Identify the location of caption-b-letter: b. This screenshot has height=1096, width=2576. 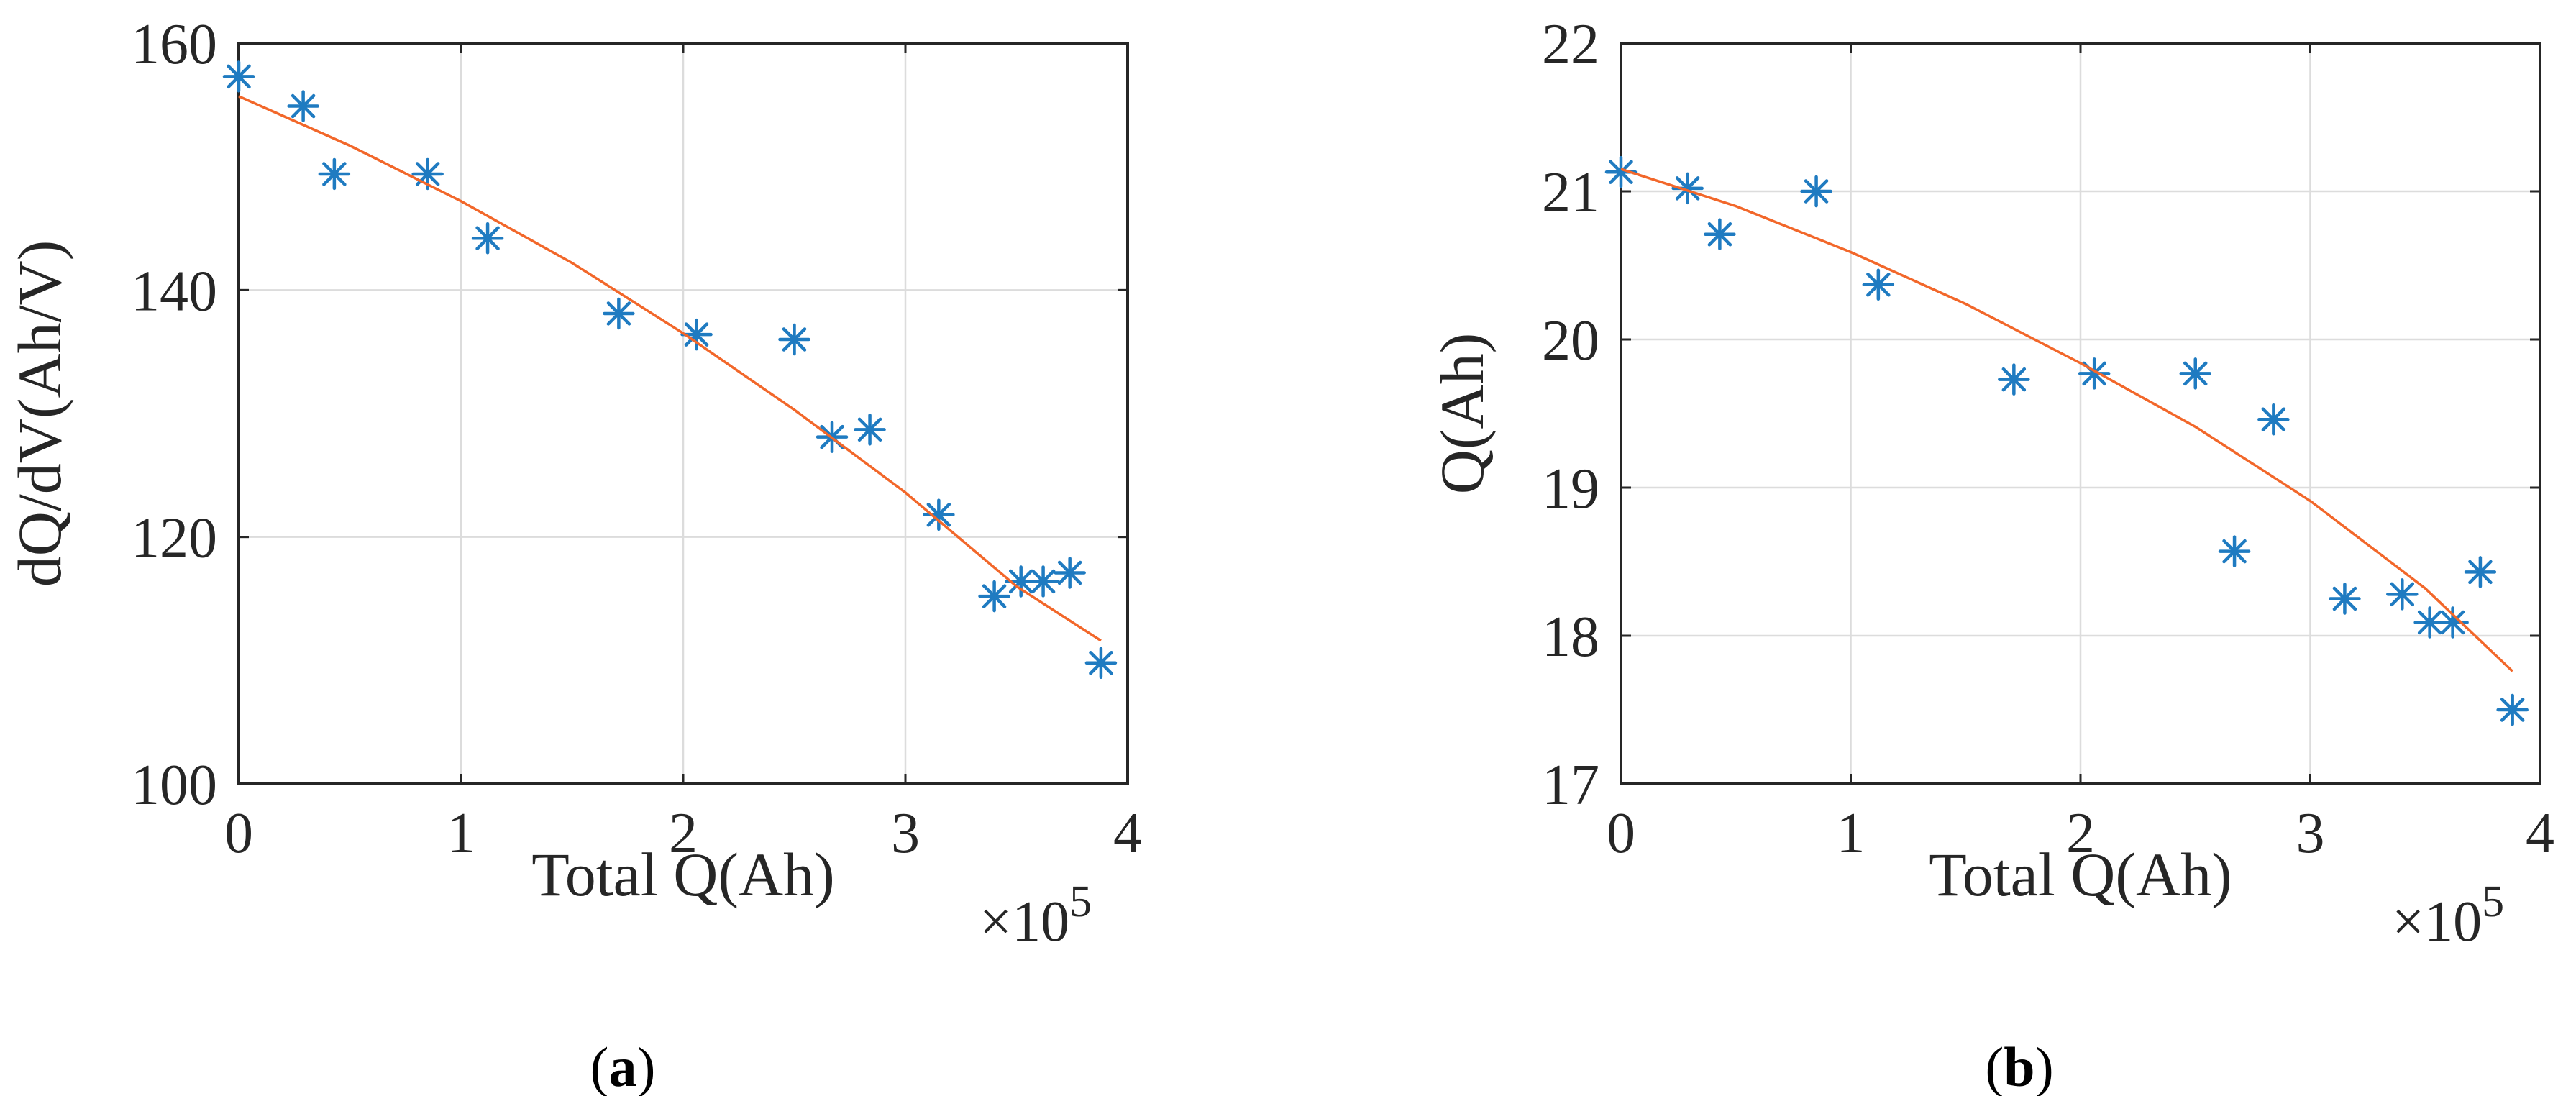
(2019, 1066).